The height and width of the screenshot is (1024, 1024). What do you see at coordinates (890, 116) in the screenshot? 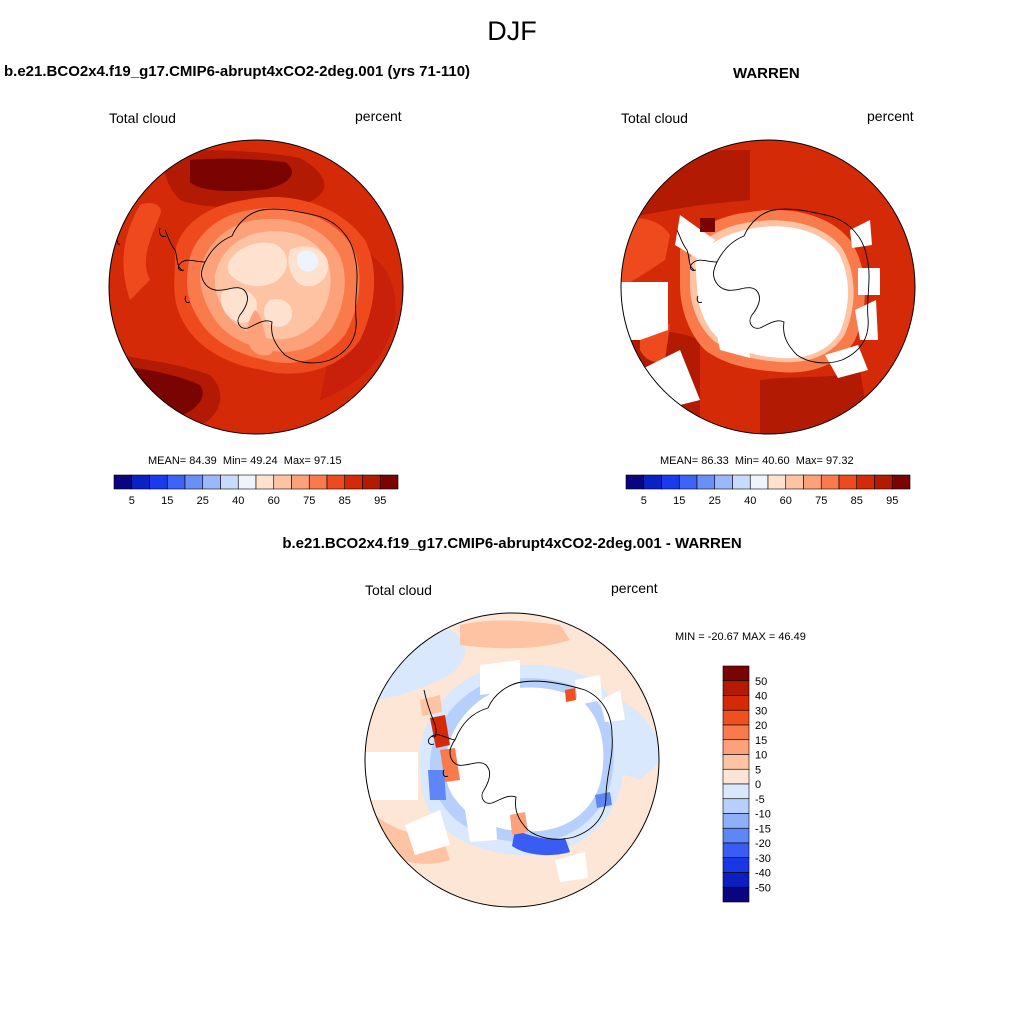
I see `panel2-units-label: percent` at bounding box center [890, 116].